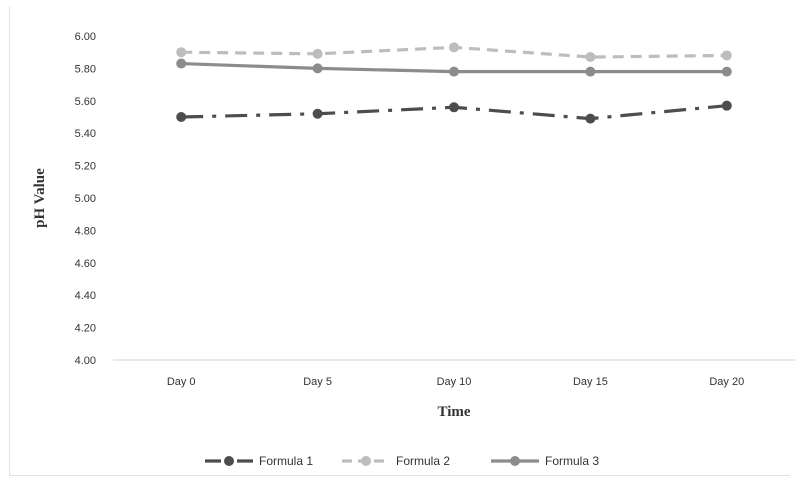 This screenshot has width=800, height=482. What do you see at coordinates (423, 461) in the screenshot?
I see `legend-label: Formula 2` at bounding box center [423, 461].